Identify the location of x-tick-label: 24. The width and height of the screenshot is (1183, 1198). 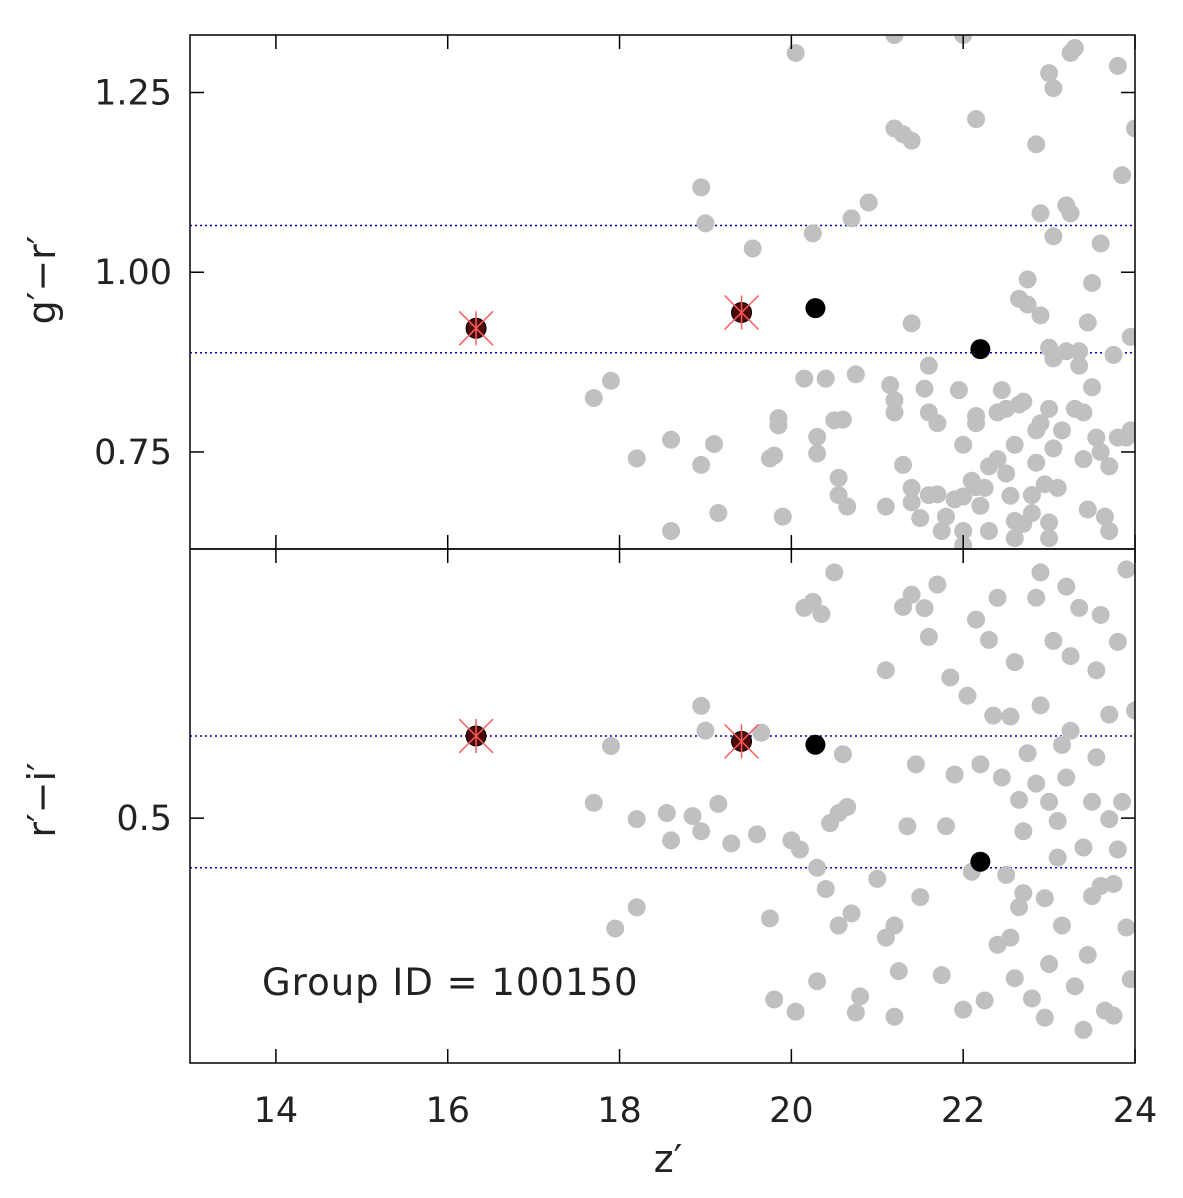
(1135, 1111).